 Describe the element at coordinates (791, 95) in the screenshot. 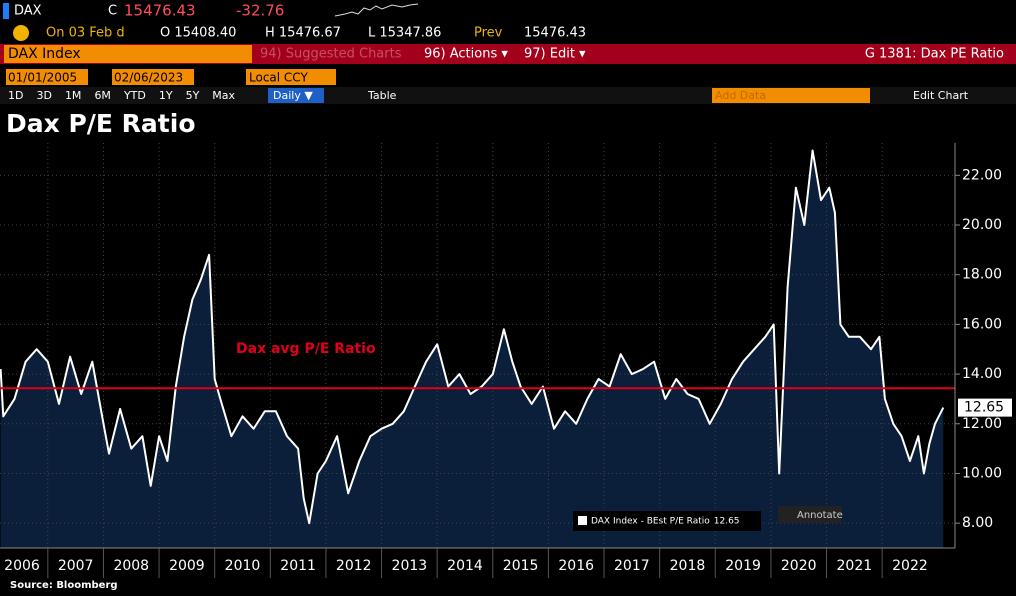

I see `add-data-box` at that location.